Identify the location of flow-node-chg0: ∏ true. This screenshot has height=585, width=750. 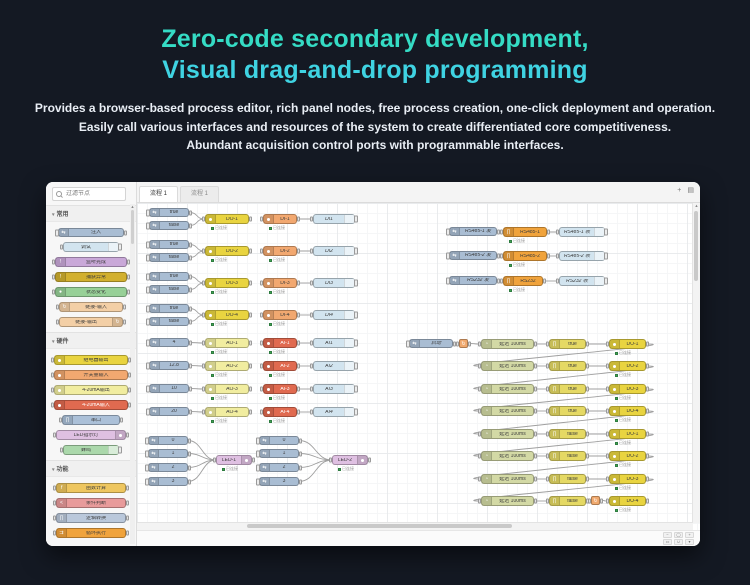
(567, 344).